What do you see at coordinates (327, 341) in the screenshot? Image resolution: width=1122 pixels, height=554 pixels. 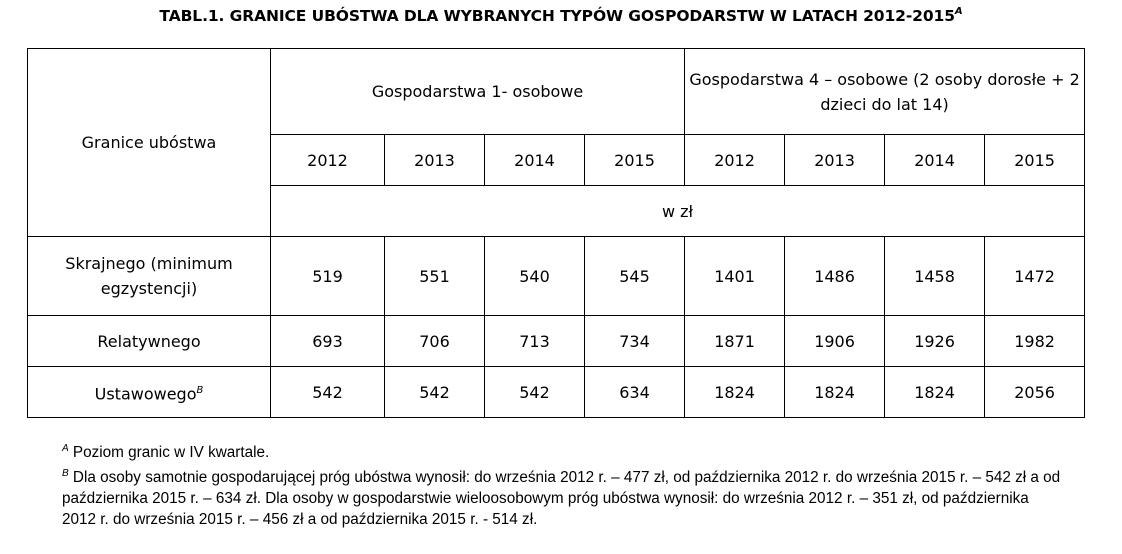 I see `table-cell: 693` at bounding box center [327, 341].